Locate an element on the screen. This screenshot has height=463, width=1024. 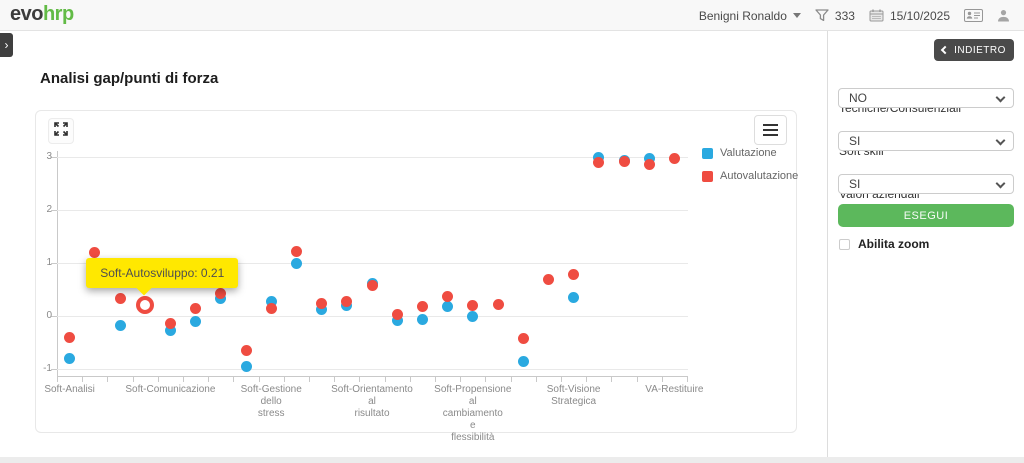
tooltip-pointer is located at coordinates (144, 287).